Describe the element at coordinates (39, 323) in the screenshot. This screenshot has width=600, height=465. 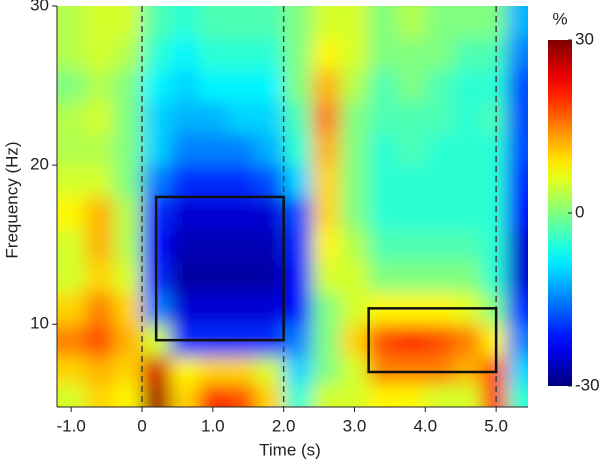
I see `y-tick-label: 10` at that location.